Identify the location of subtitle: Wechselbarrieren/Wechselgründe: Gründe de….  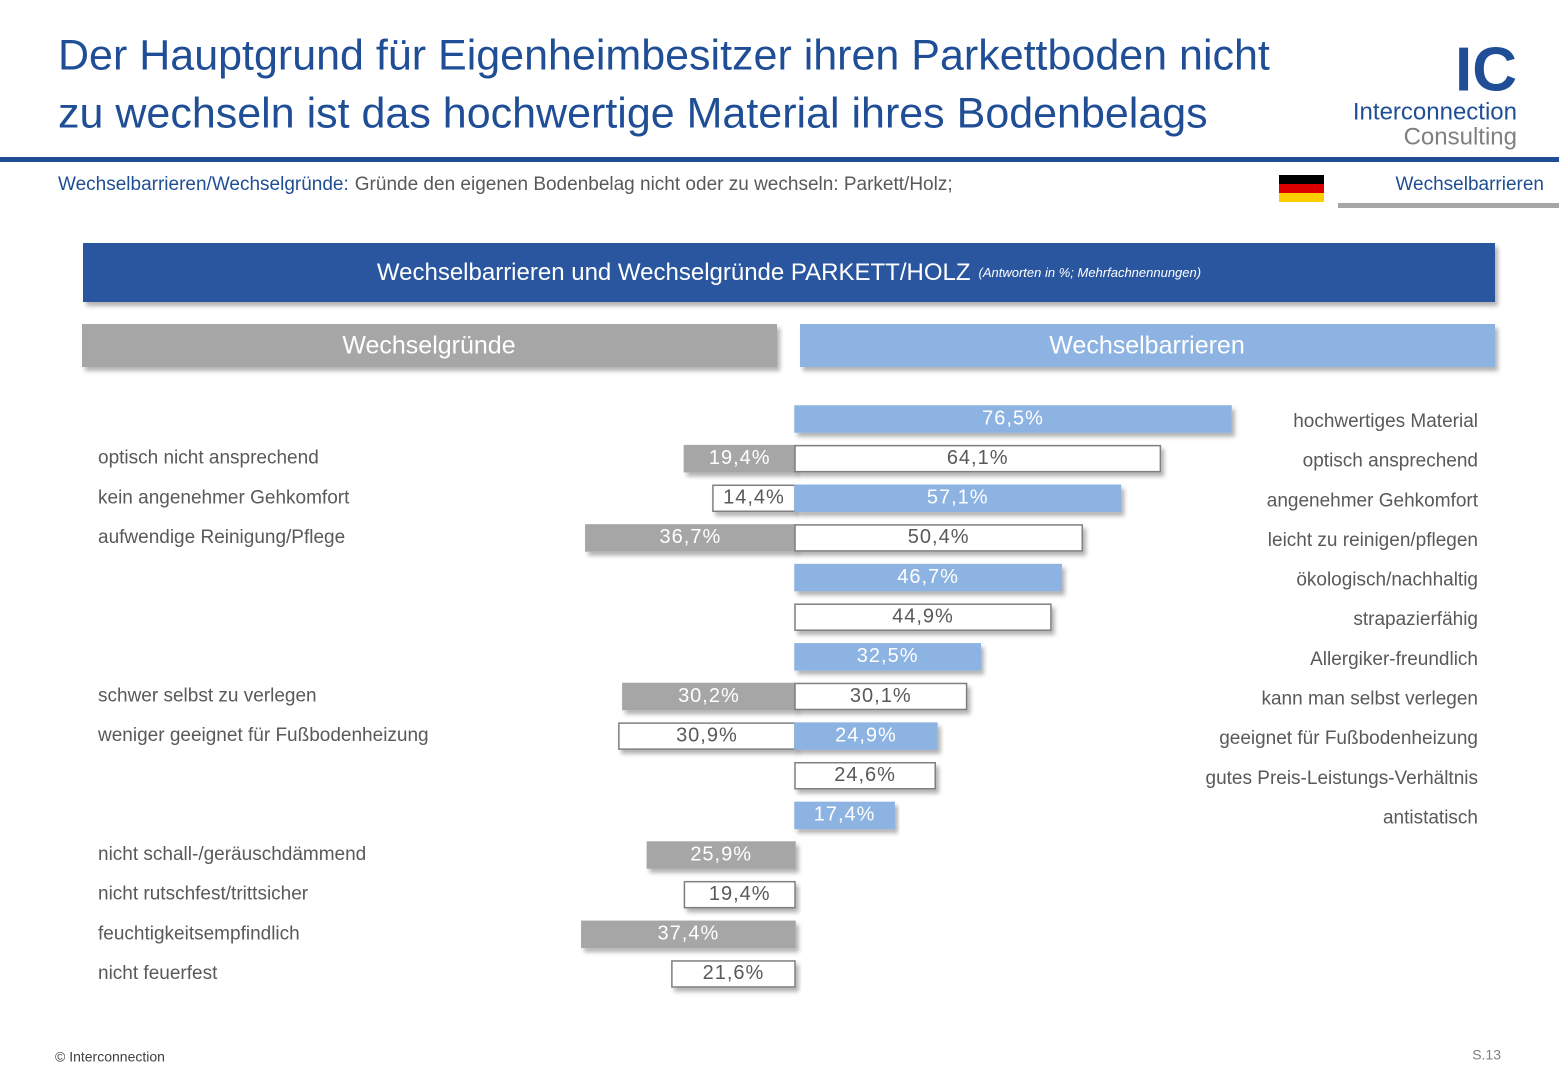
(505, 184).